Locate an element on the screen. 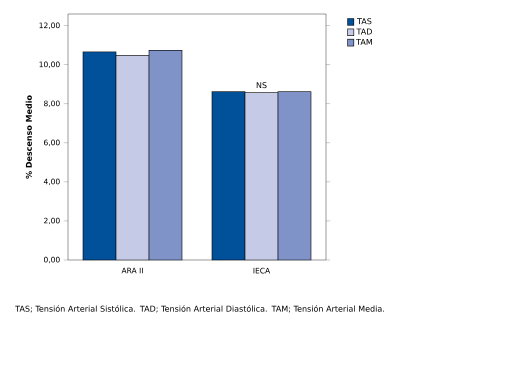 The image size is (512, 384). y-axis-title: % Descenso Medio is located at coordinates (29, 137).